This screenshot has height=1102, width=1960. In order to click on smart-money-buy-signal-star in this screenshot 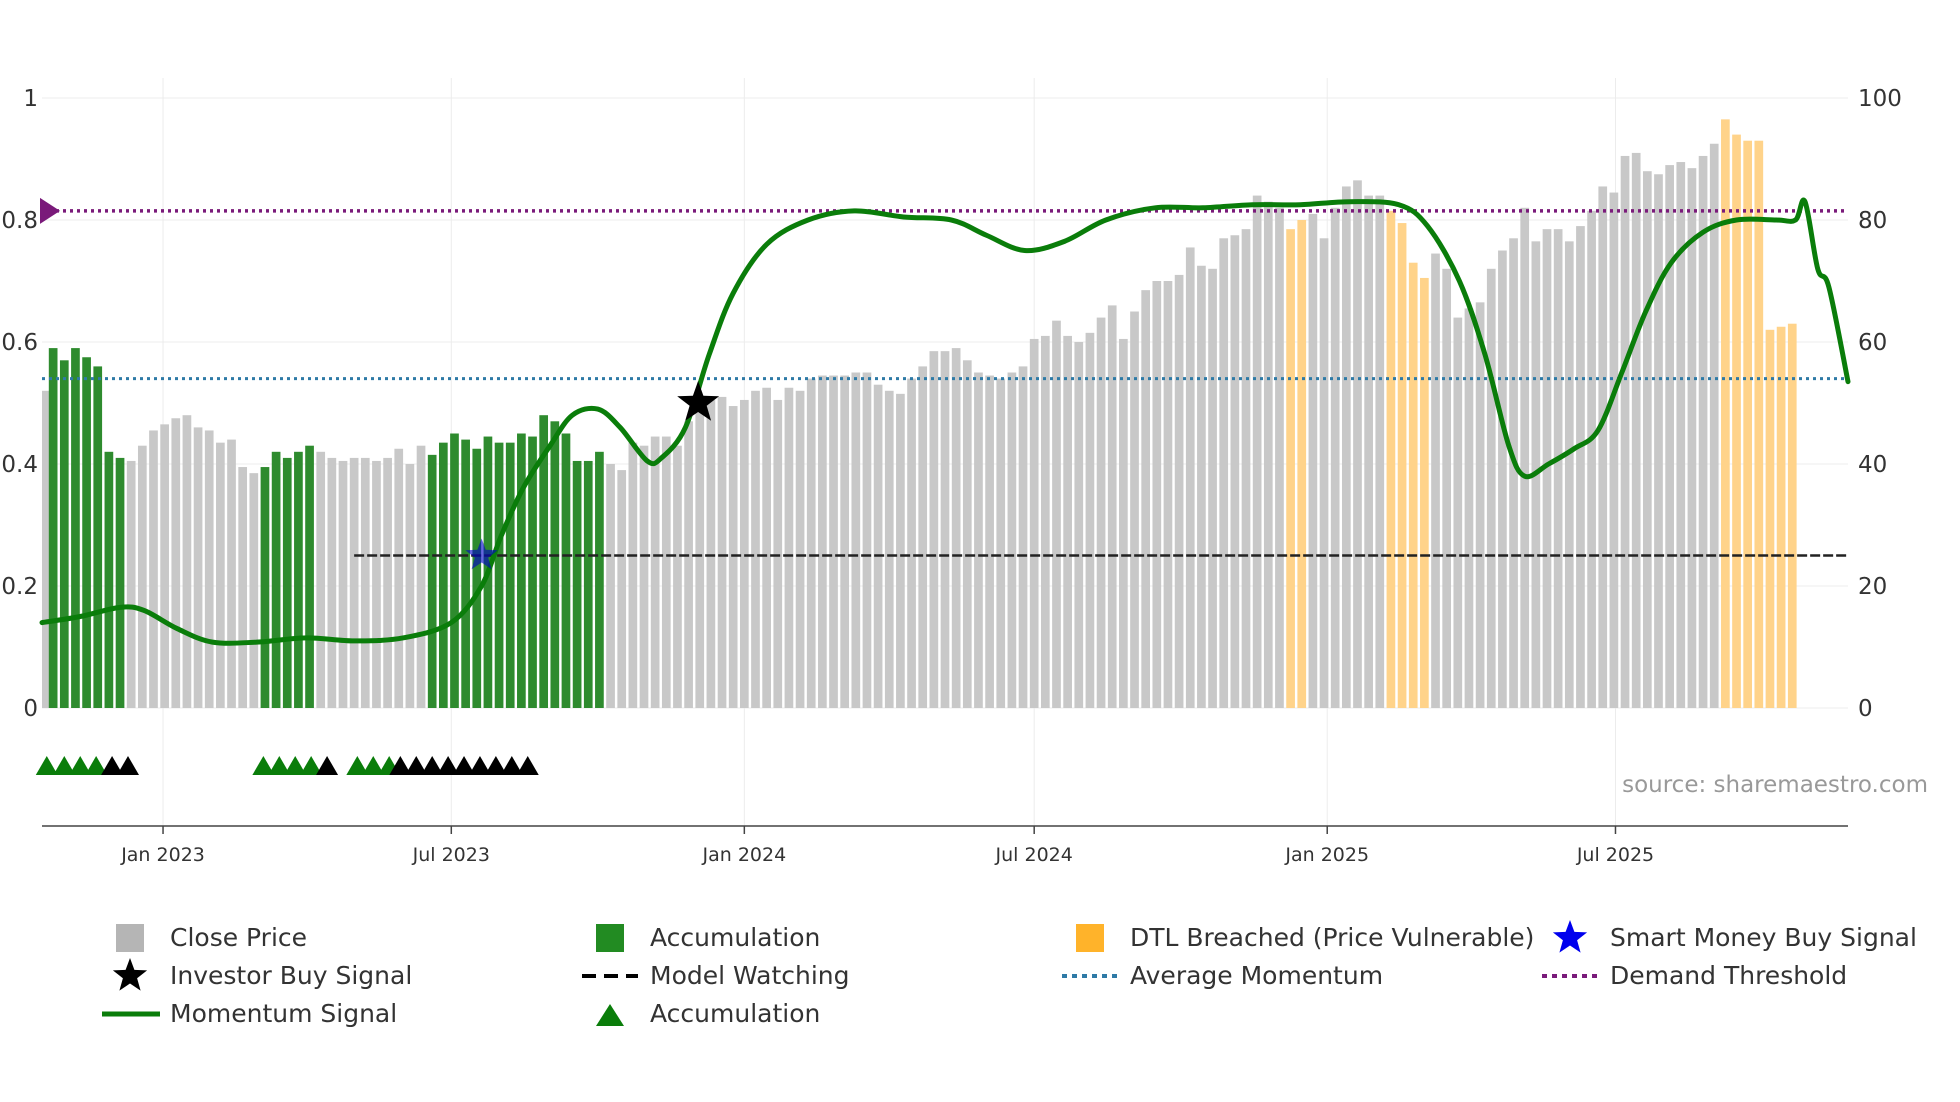, I will do `click(481, 554)`.